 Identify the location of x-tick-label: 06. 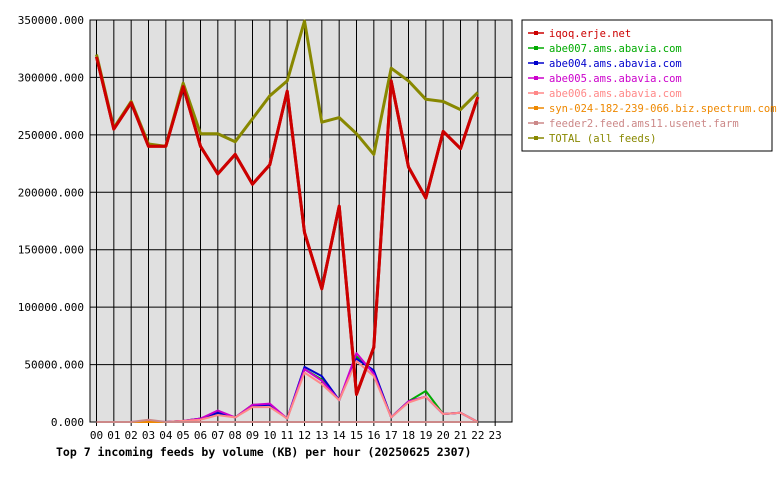
(200, 435).